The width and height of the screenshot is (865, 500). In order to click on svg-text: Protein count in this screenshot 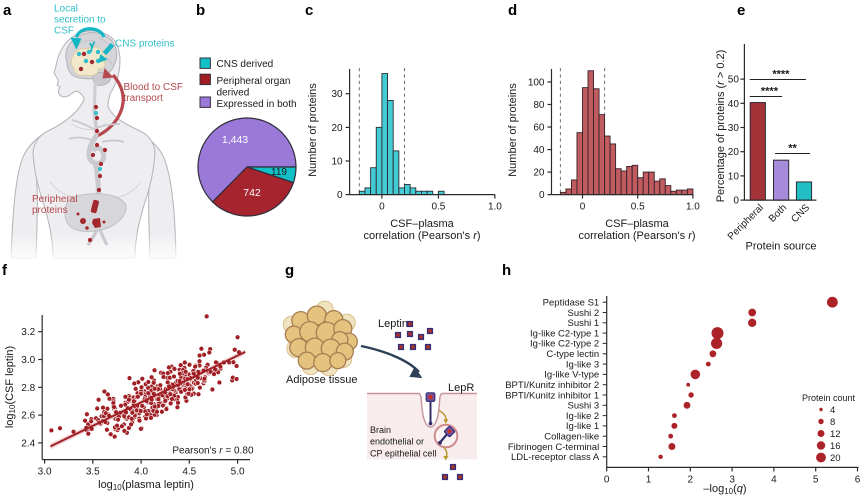, I will do `click(829, 398)`.